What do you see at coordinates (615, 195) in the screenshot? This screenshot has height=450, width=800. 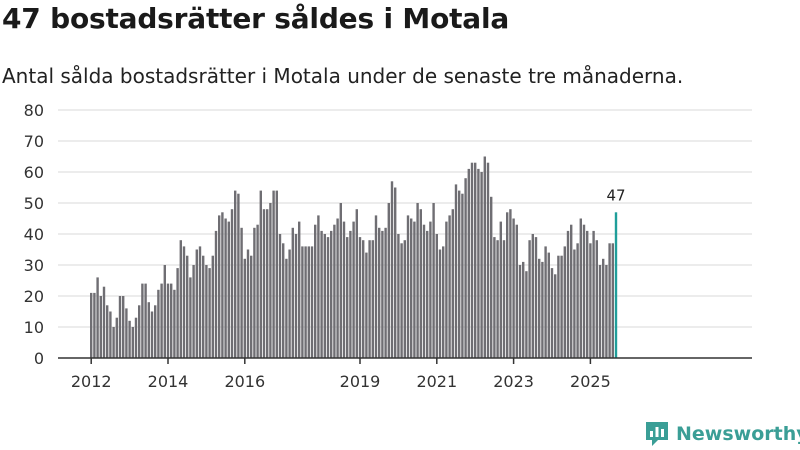 I see `bar-value-label: 47` at bounding box center [615, 195].